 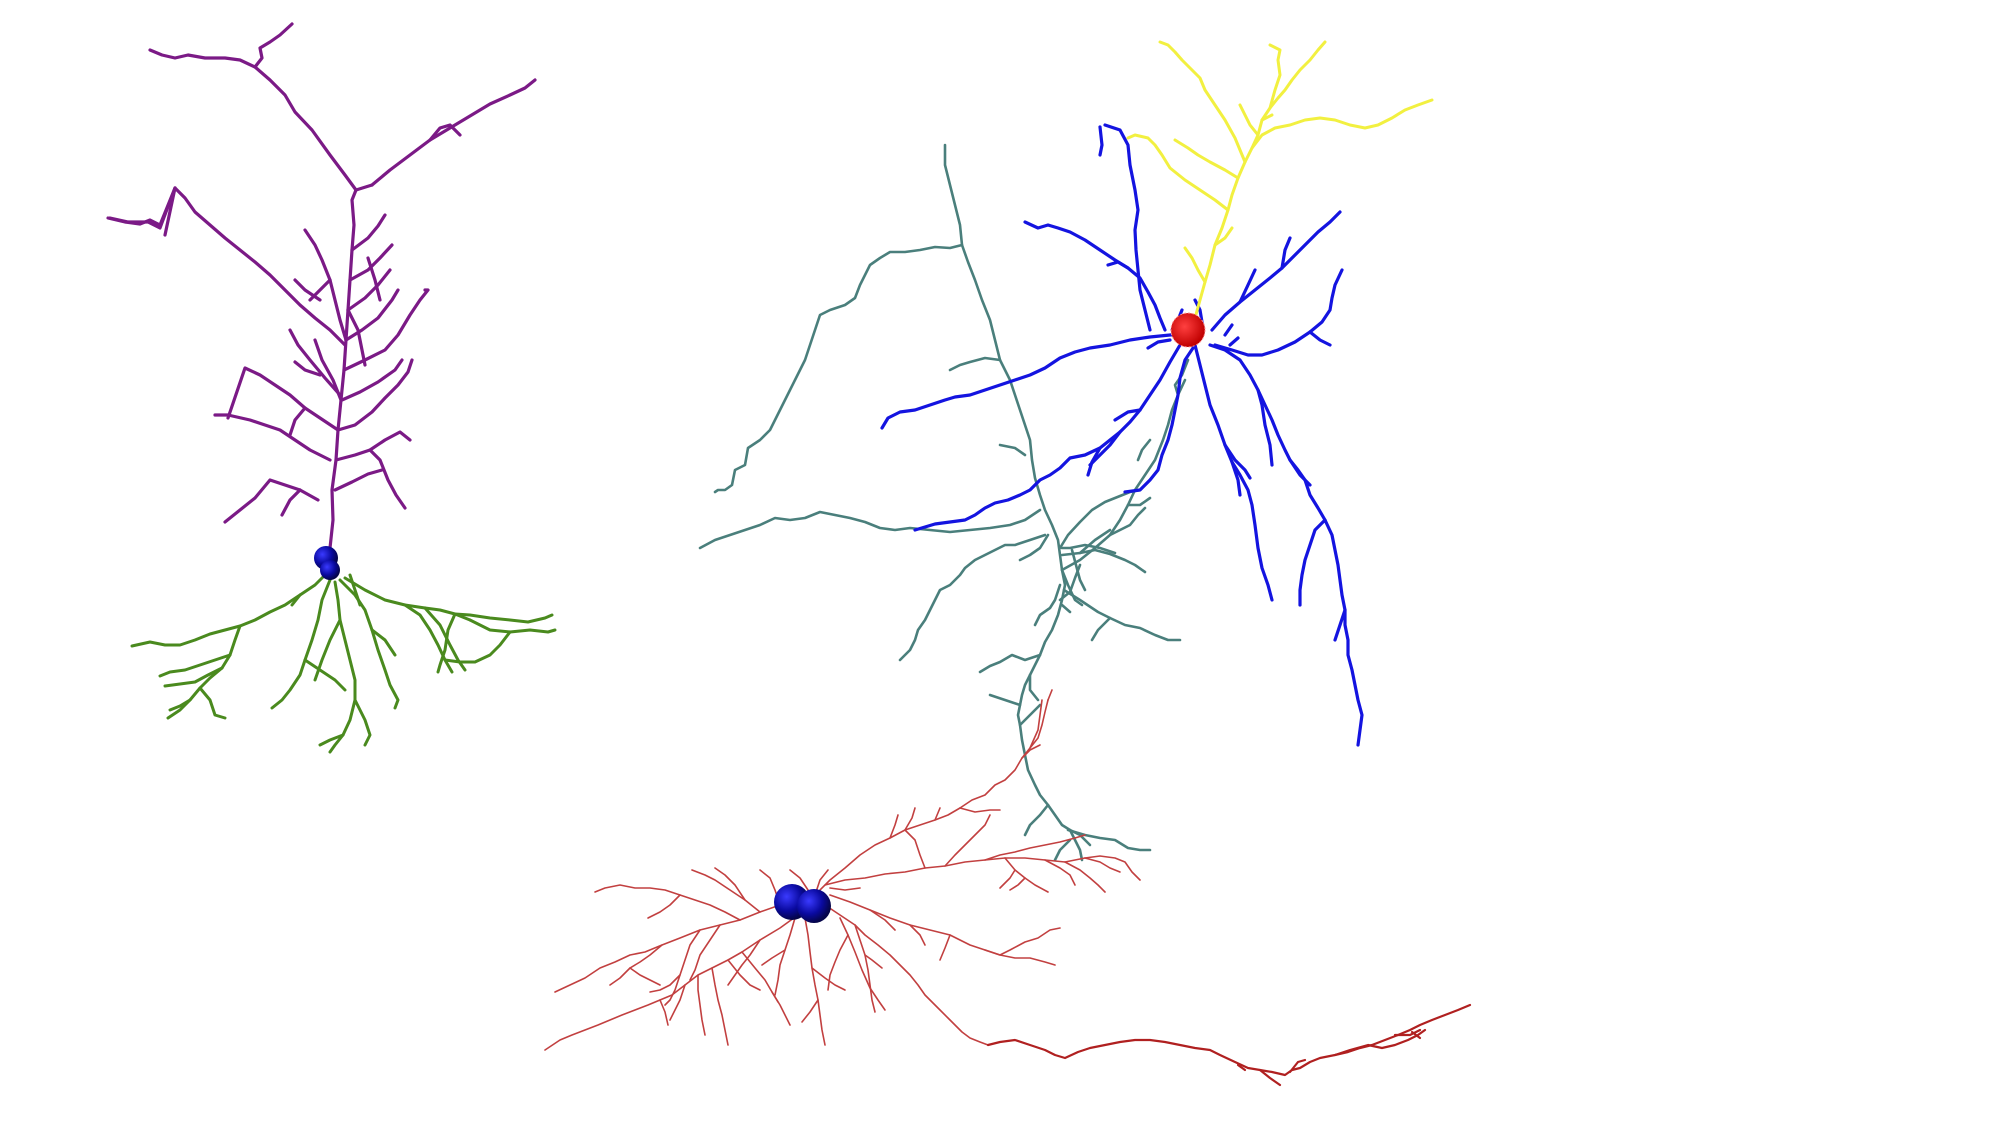 I want to click on axon-tree, so click(x=1229, y=1045).